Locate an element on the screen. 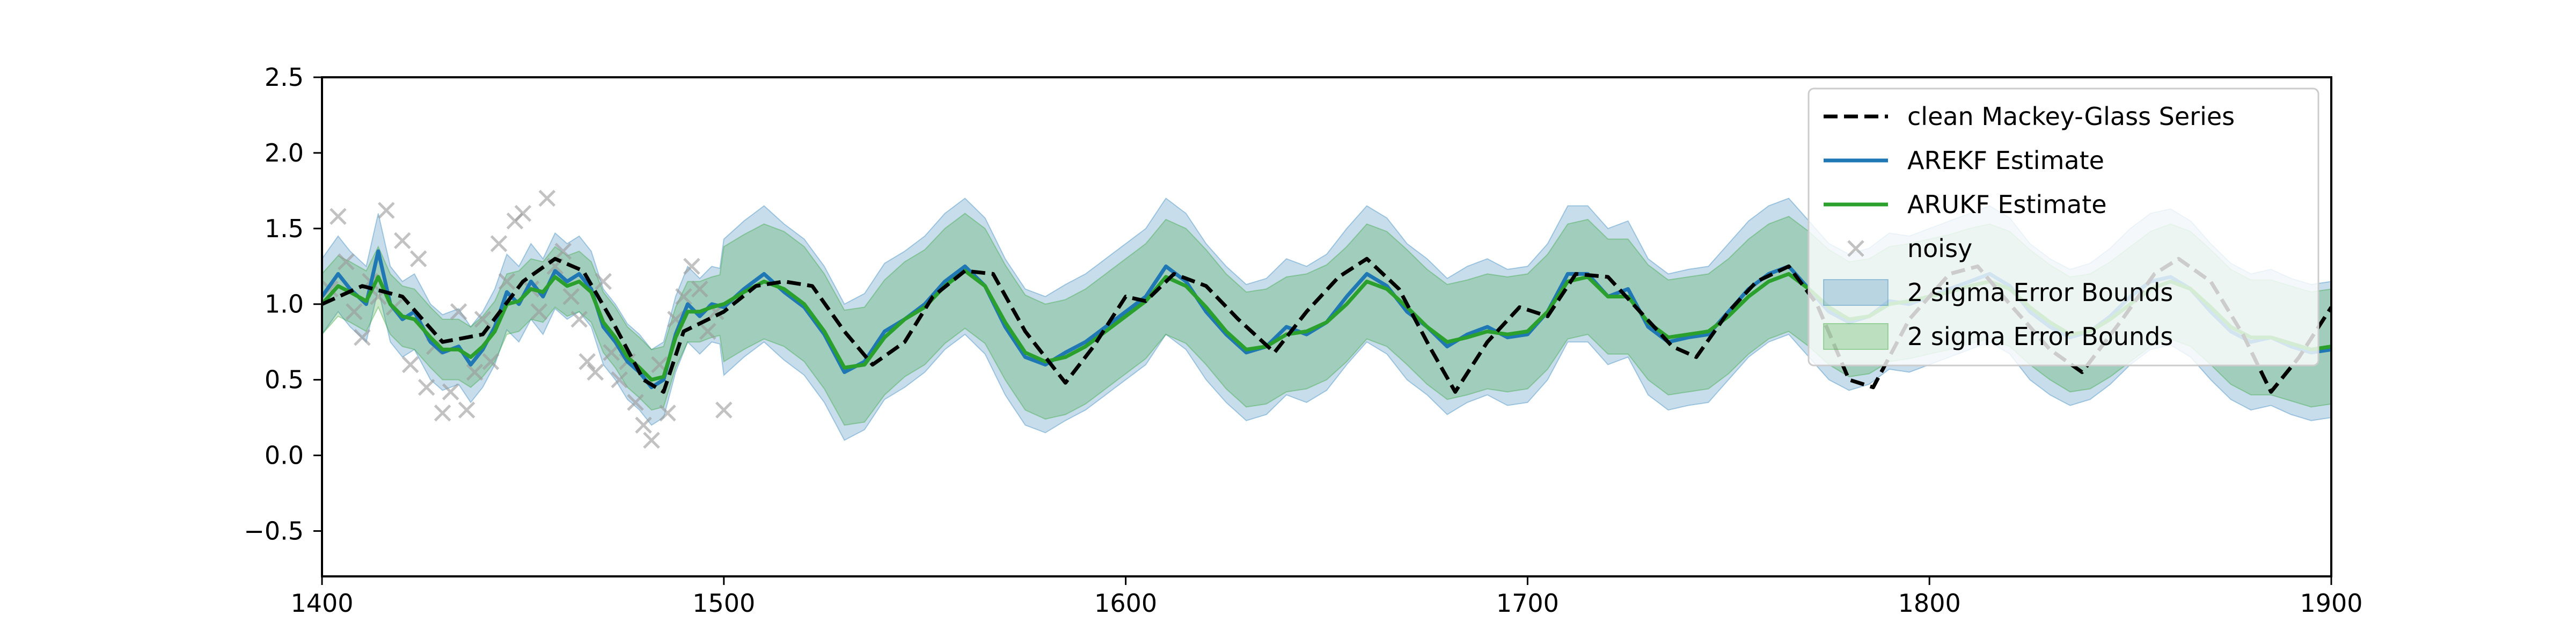  x-tick-label: 1400 is located at coordinates (321, 603).